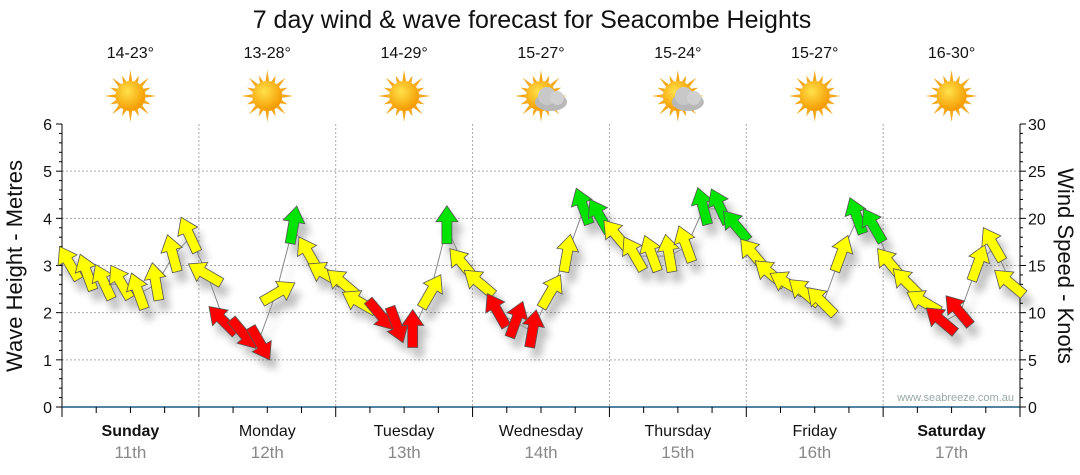 This screenshot has height=475, width=1080. I want to click on day-label: Thursday, so click(678, 431).